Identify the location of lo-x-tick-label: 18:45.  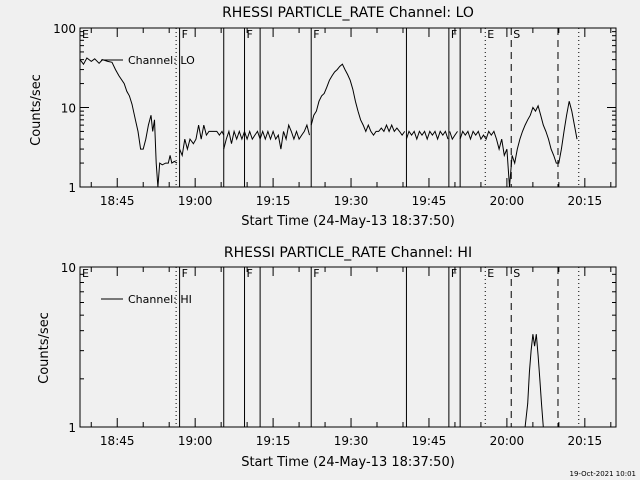
(117, 201).